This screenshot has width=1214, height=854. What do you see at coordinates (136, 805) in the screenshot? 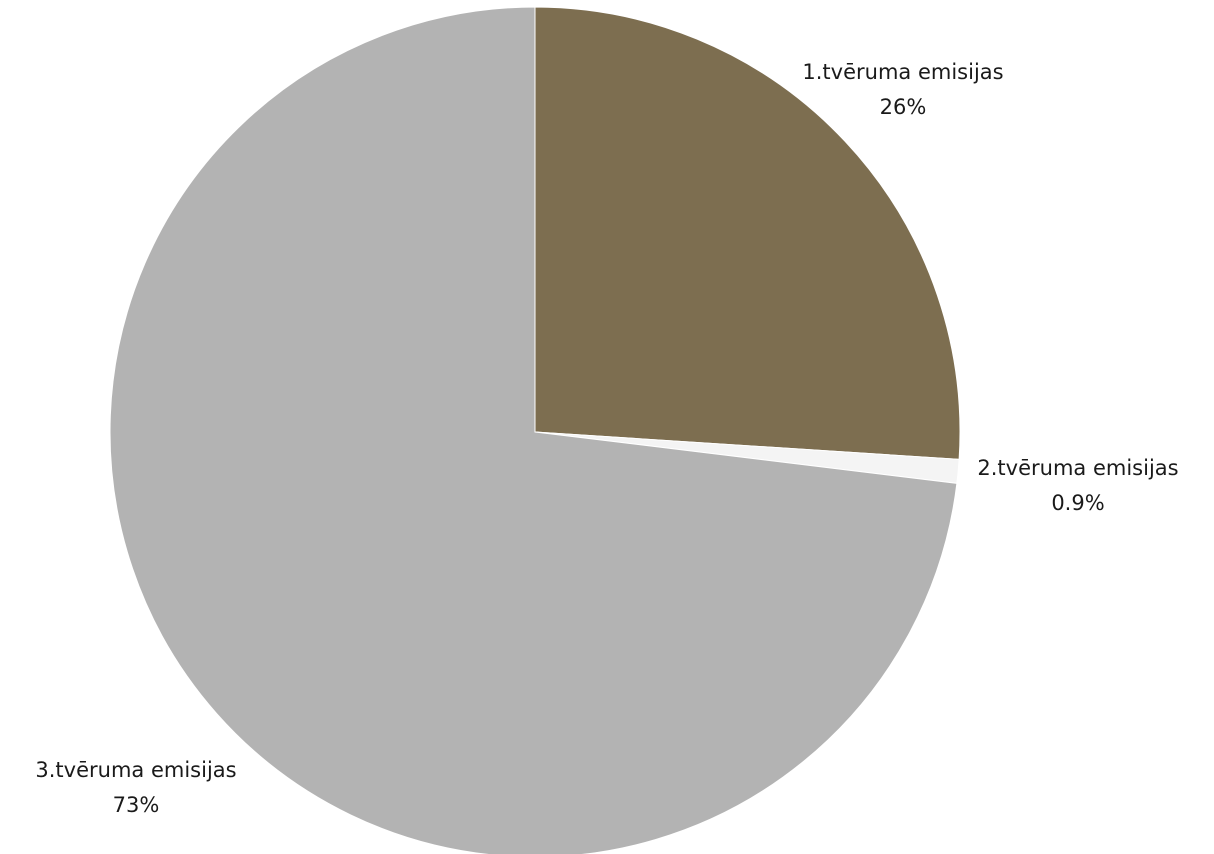
I see `slice-3-value-label: 73%` at bounding box center [136, 805].